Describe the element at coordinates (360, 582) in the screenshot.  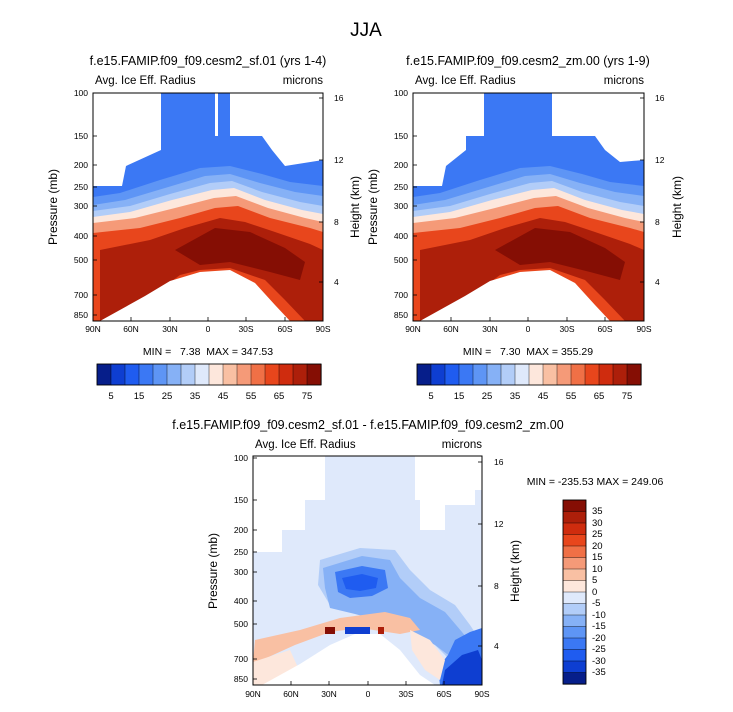
I see `band-max-neg` at that location.